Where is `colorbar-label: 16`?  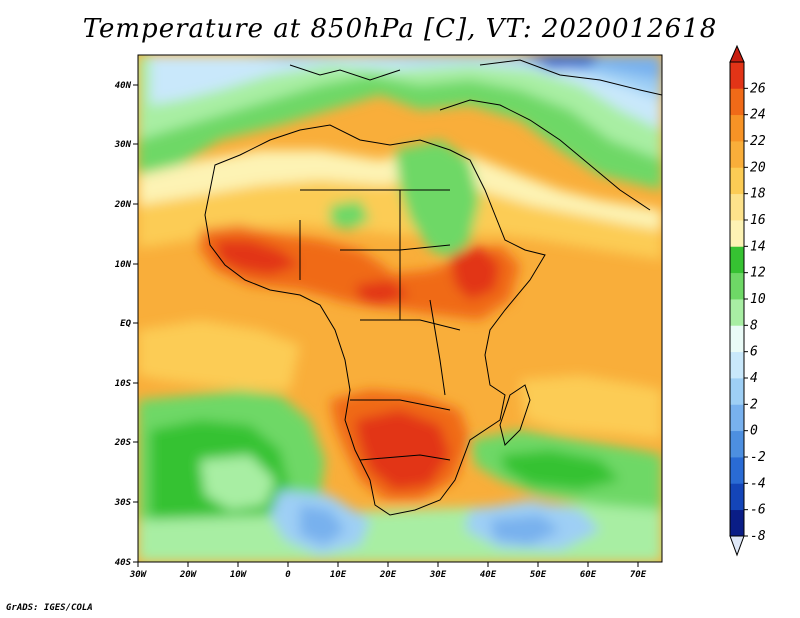 colorbar-label: 16 is located at coordinates (758, 220).